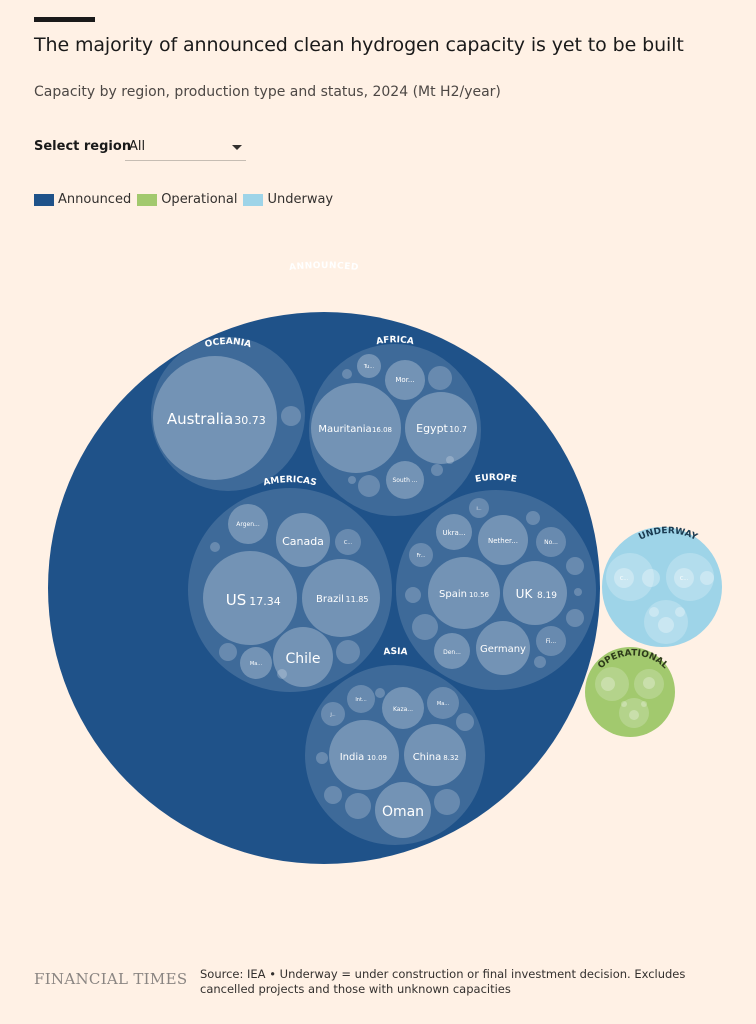 Image resolution: width=756 pixels, height=1024 pixels. What do you see at coordinates (352, 757) in the screenshot?
I see `country-label-india: India` at bounding box center [352, 757].